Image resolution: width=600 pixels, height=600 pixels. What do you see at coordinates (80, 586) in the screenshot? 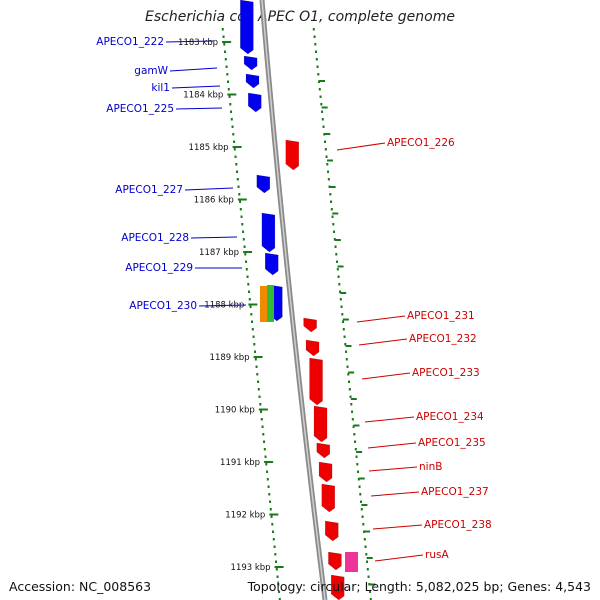
I see `accession-text: Accession: NC_008563` at bounding box center [80, 586].